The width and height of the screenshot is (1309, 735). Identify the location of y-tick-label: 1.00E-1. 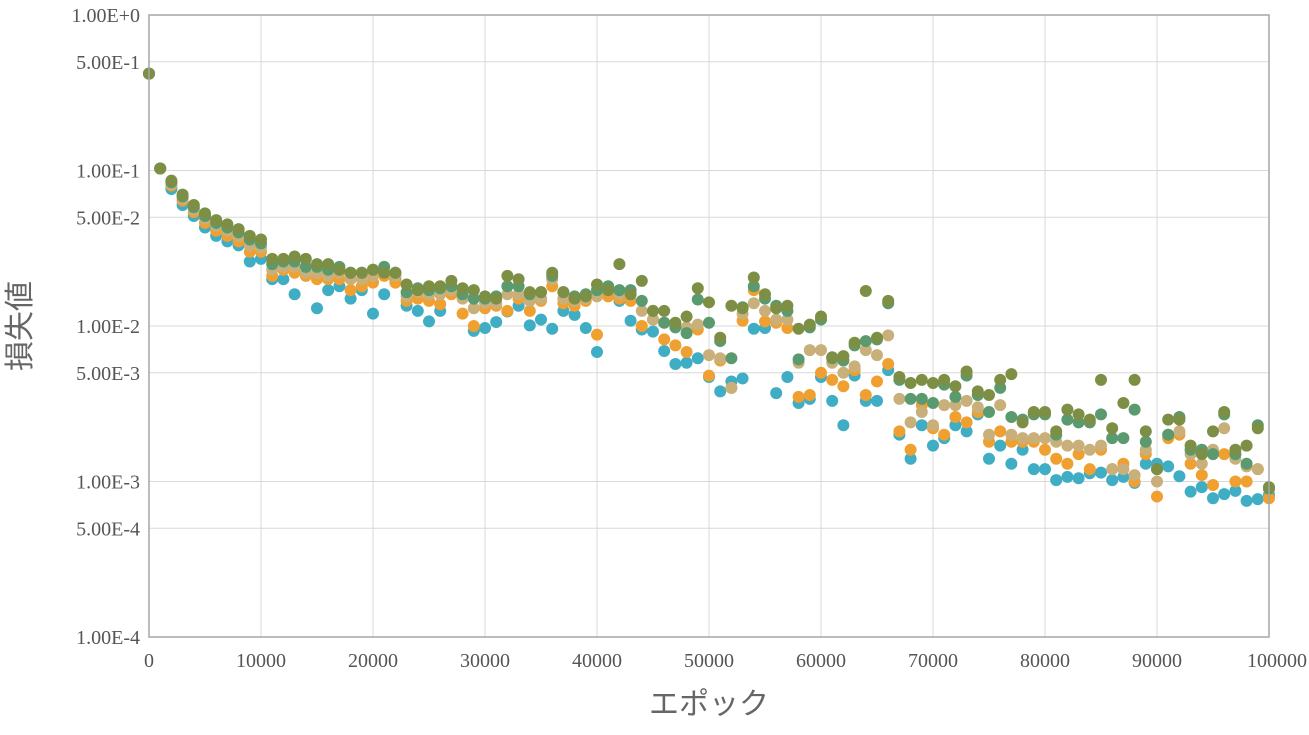
(108, 172).